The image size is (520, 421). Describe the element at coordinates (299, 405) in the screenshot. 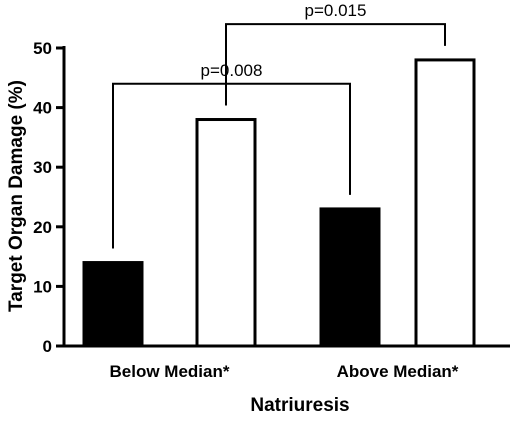

I see `x-axis-title: Natriuresis` at that location.